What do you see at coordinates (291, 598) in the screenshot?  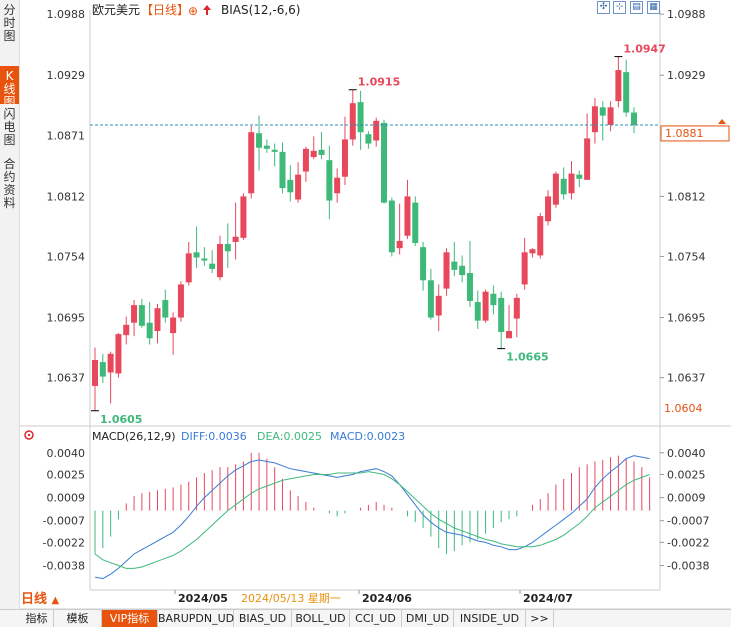 I see `cursor-date-label: 2024/05/13 星期一` at bounding box center [291, 598].